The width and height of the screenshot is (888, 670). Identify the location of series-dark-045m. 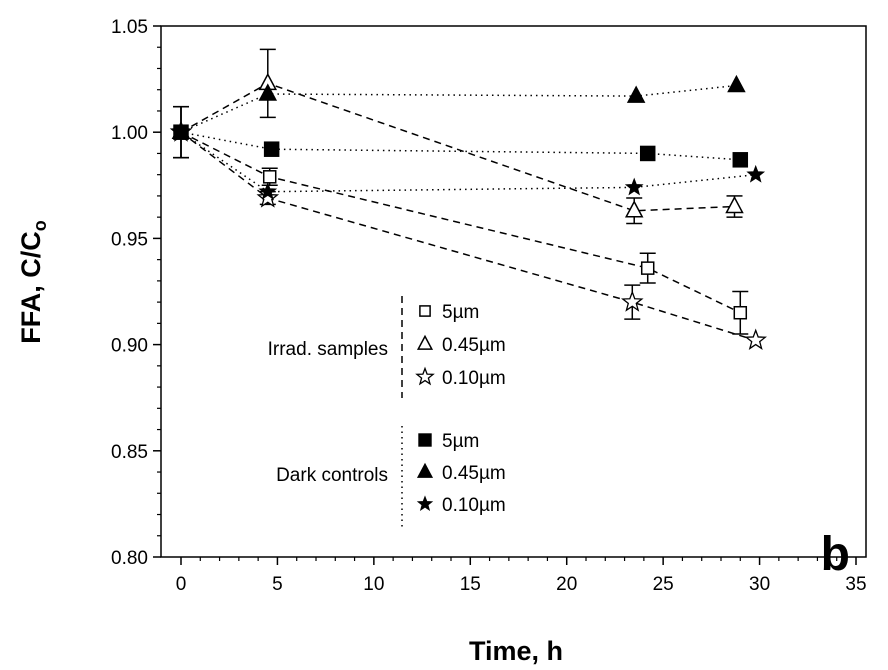
(458, 106).